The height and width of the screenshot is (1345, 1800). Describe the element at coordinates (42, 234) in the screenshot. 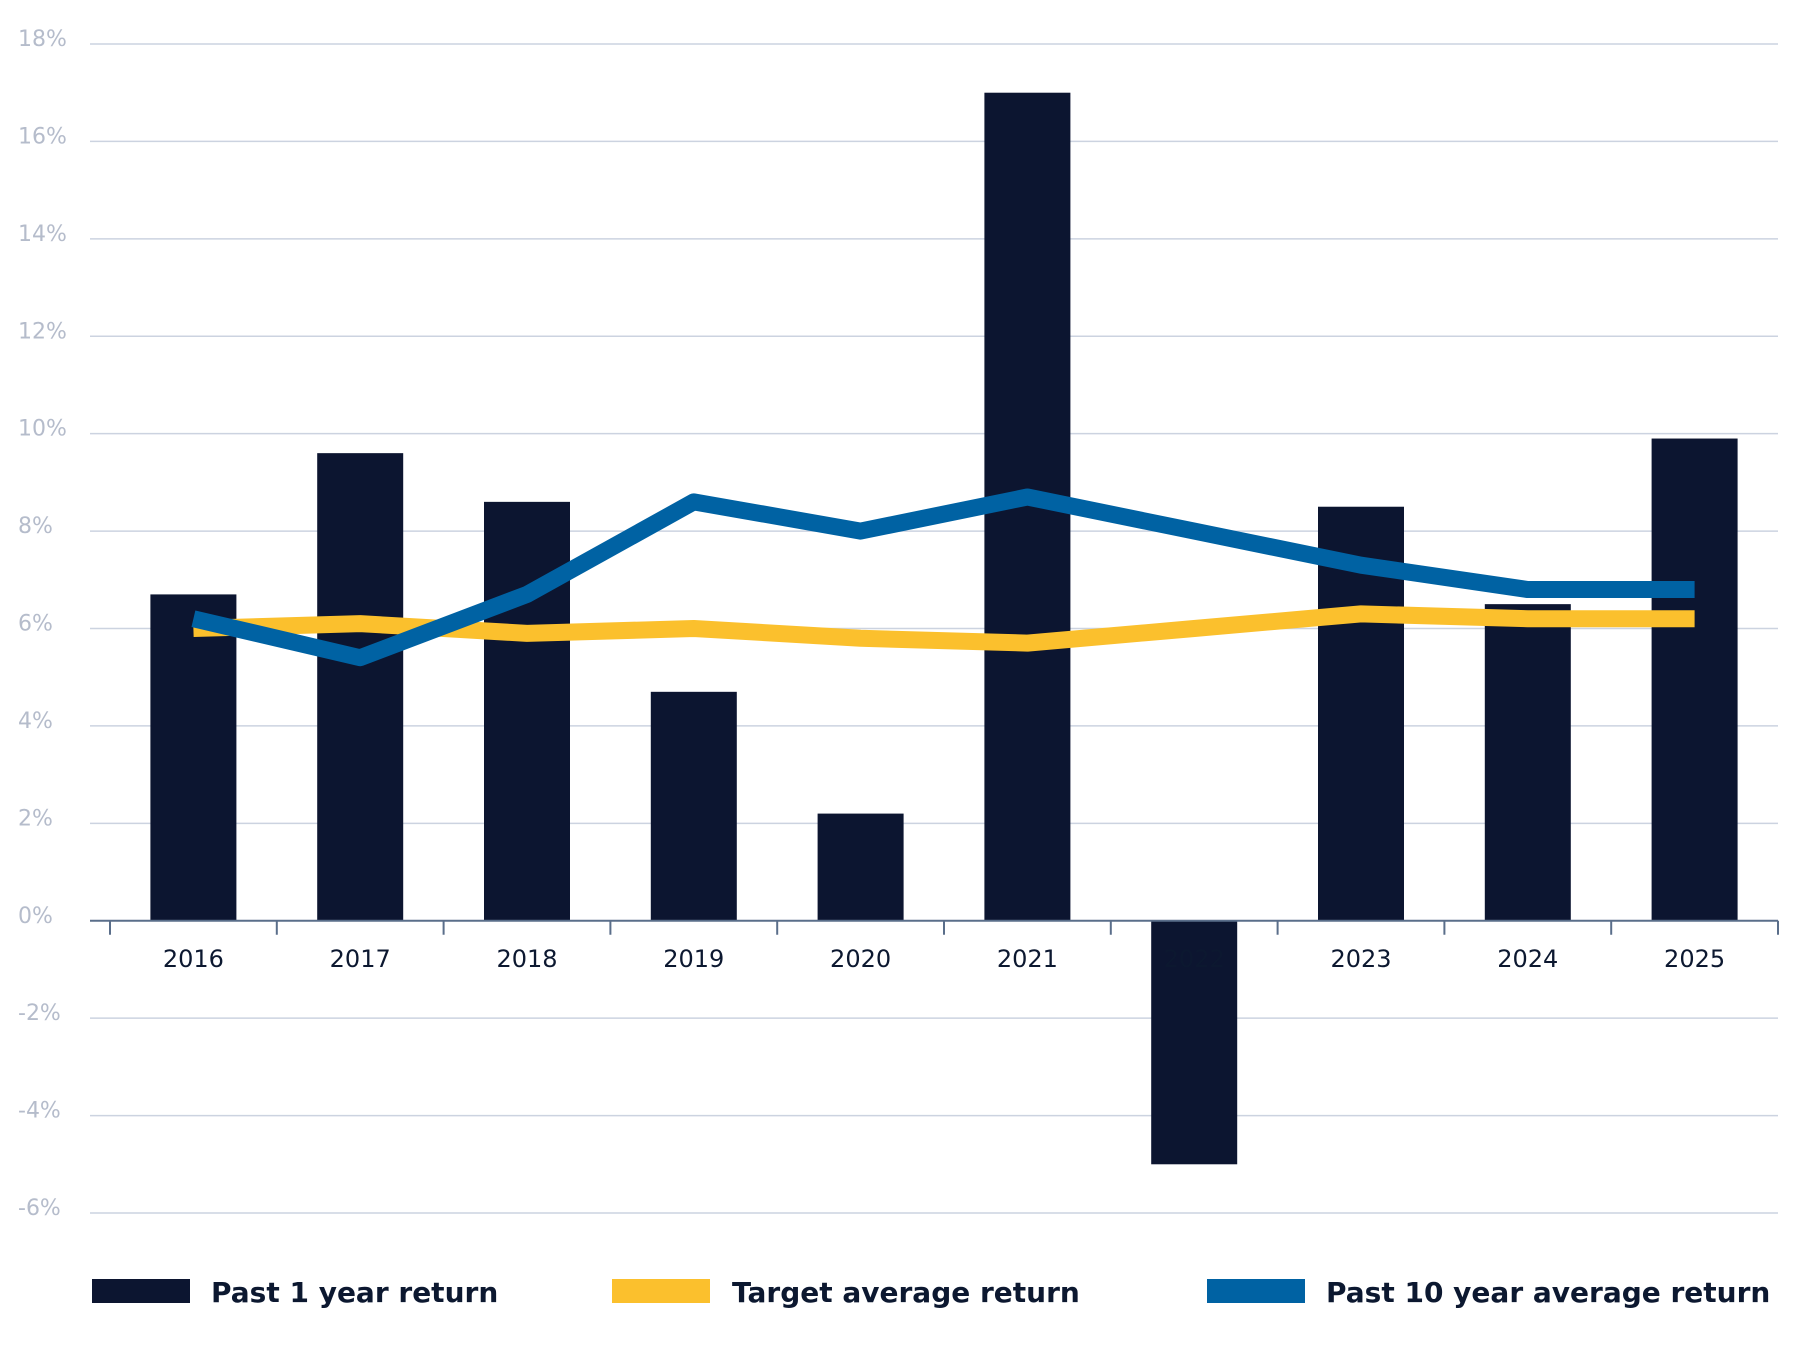

I see `y-tick-label: 14%` at that location.